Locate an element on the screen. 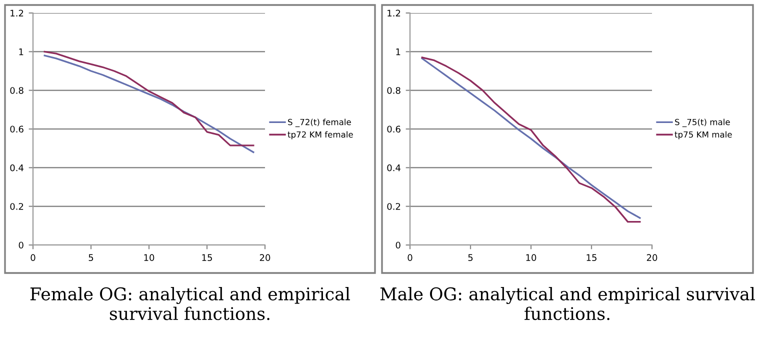 This screenshot has height=342, width=758. text: Female OG: analytical and empirical survival functions. is located at coordinates (190, 303).